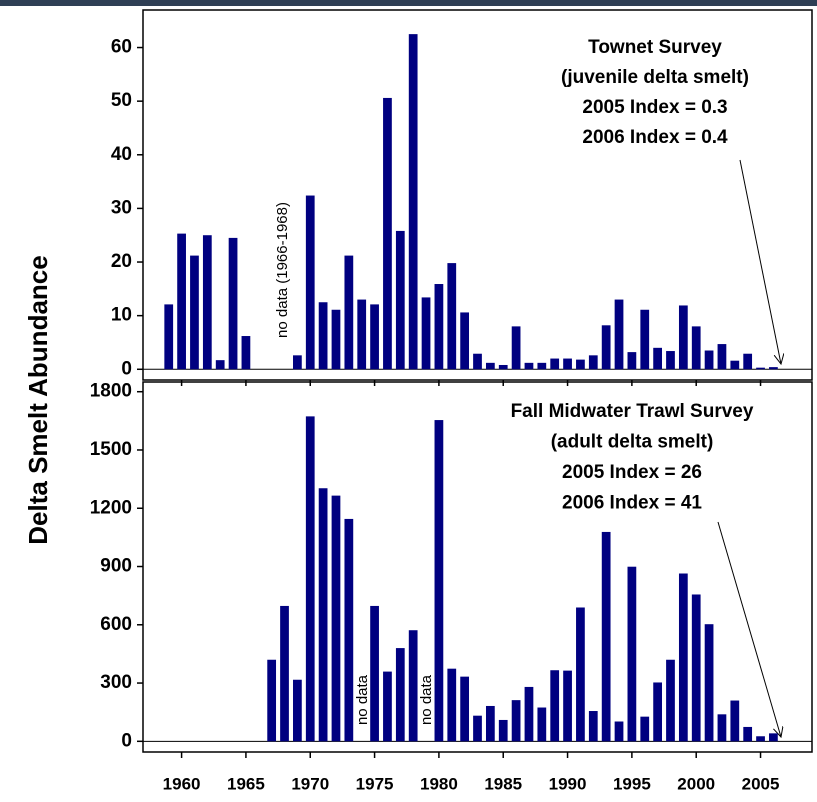  I want to click on y-tick-label: 50, so click(121, 100).